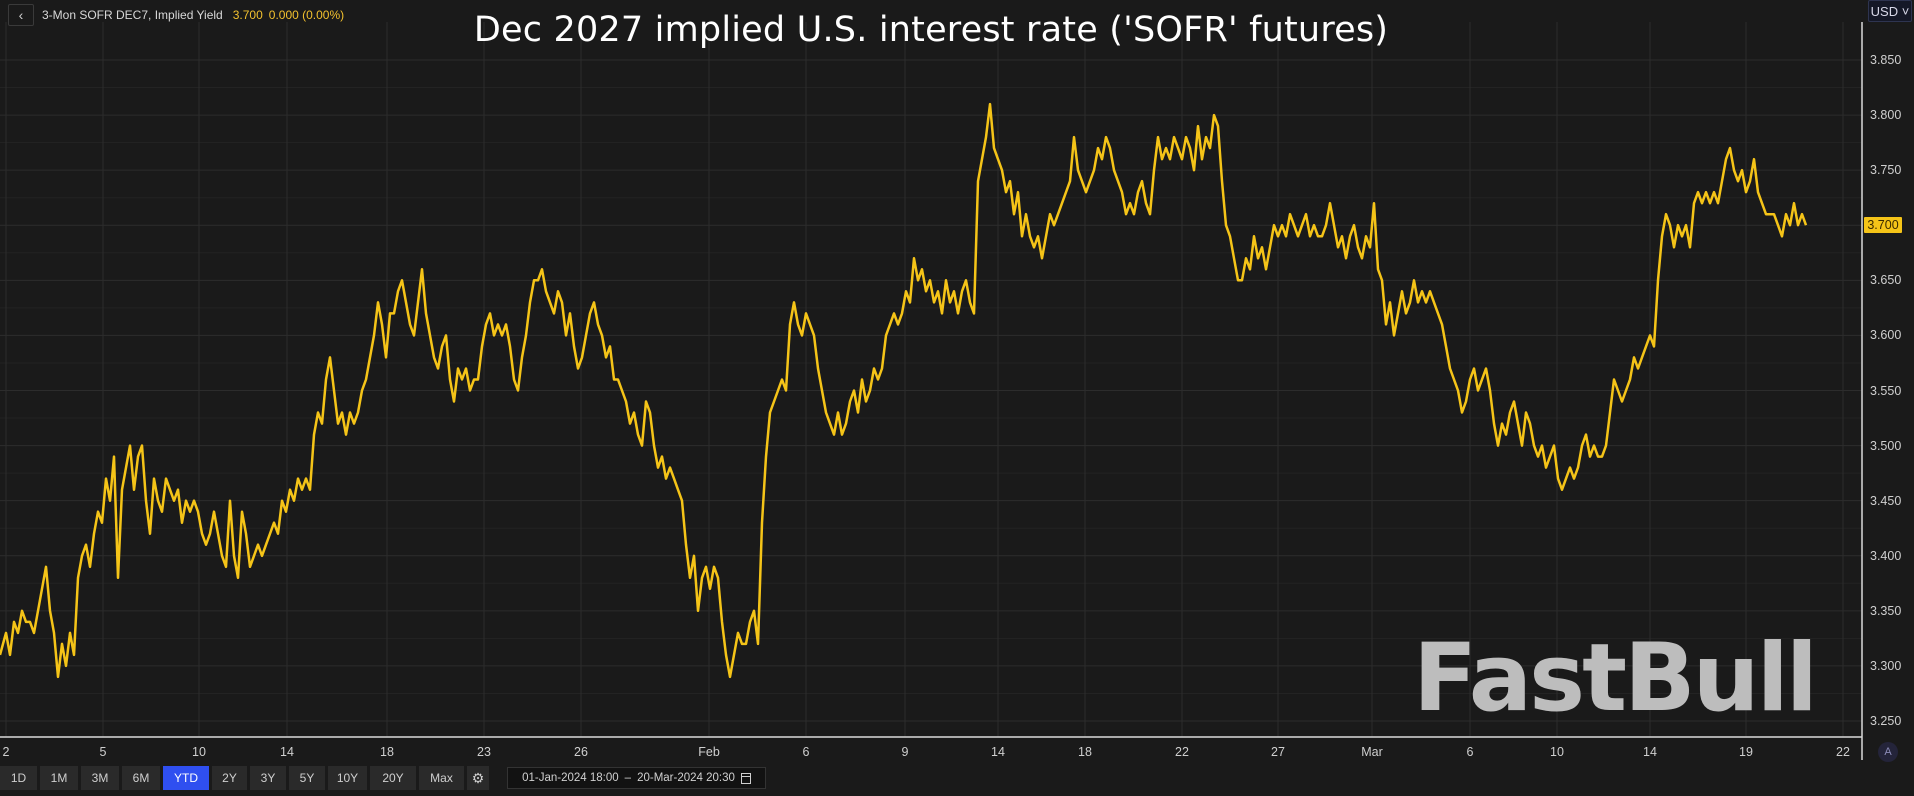 The height and width of the screenshot is (796, 1914). What do you see at coordinates (1278, 752) in the screenshot?
I see `x-tick-label: 27` at bounding box center [1278, 752].